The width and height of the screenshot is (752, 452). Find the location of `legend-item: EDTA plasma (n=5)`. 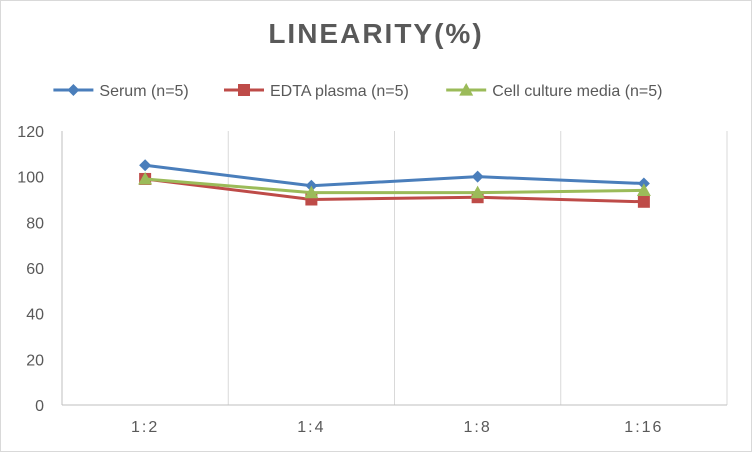

legend-item: EDTA plasma (n=5) is located at coordinates (316, 91).